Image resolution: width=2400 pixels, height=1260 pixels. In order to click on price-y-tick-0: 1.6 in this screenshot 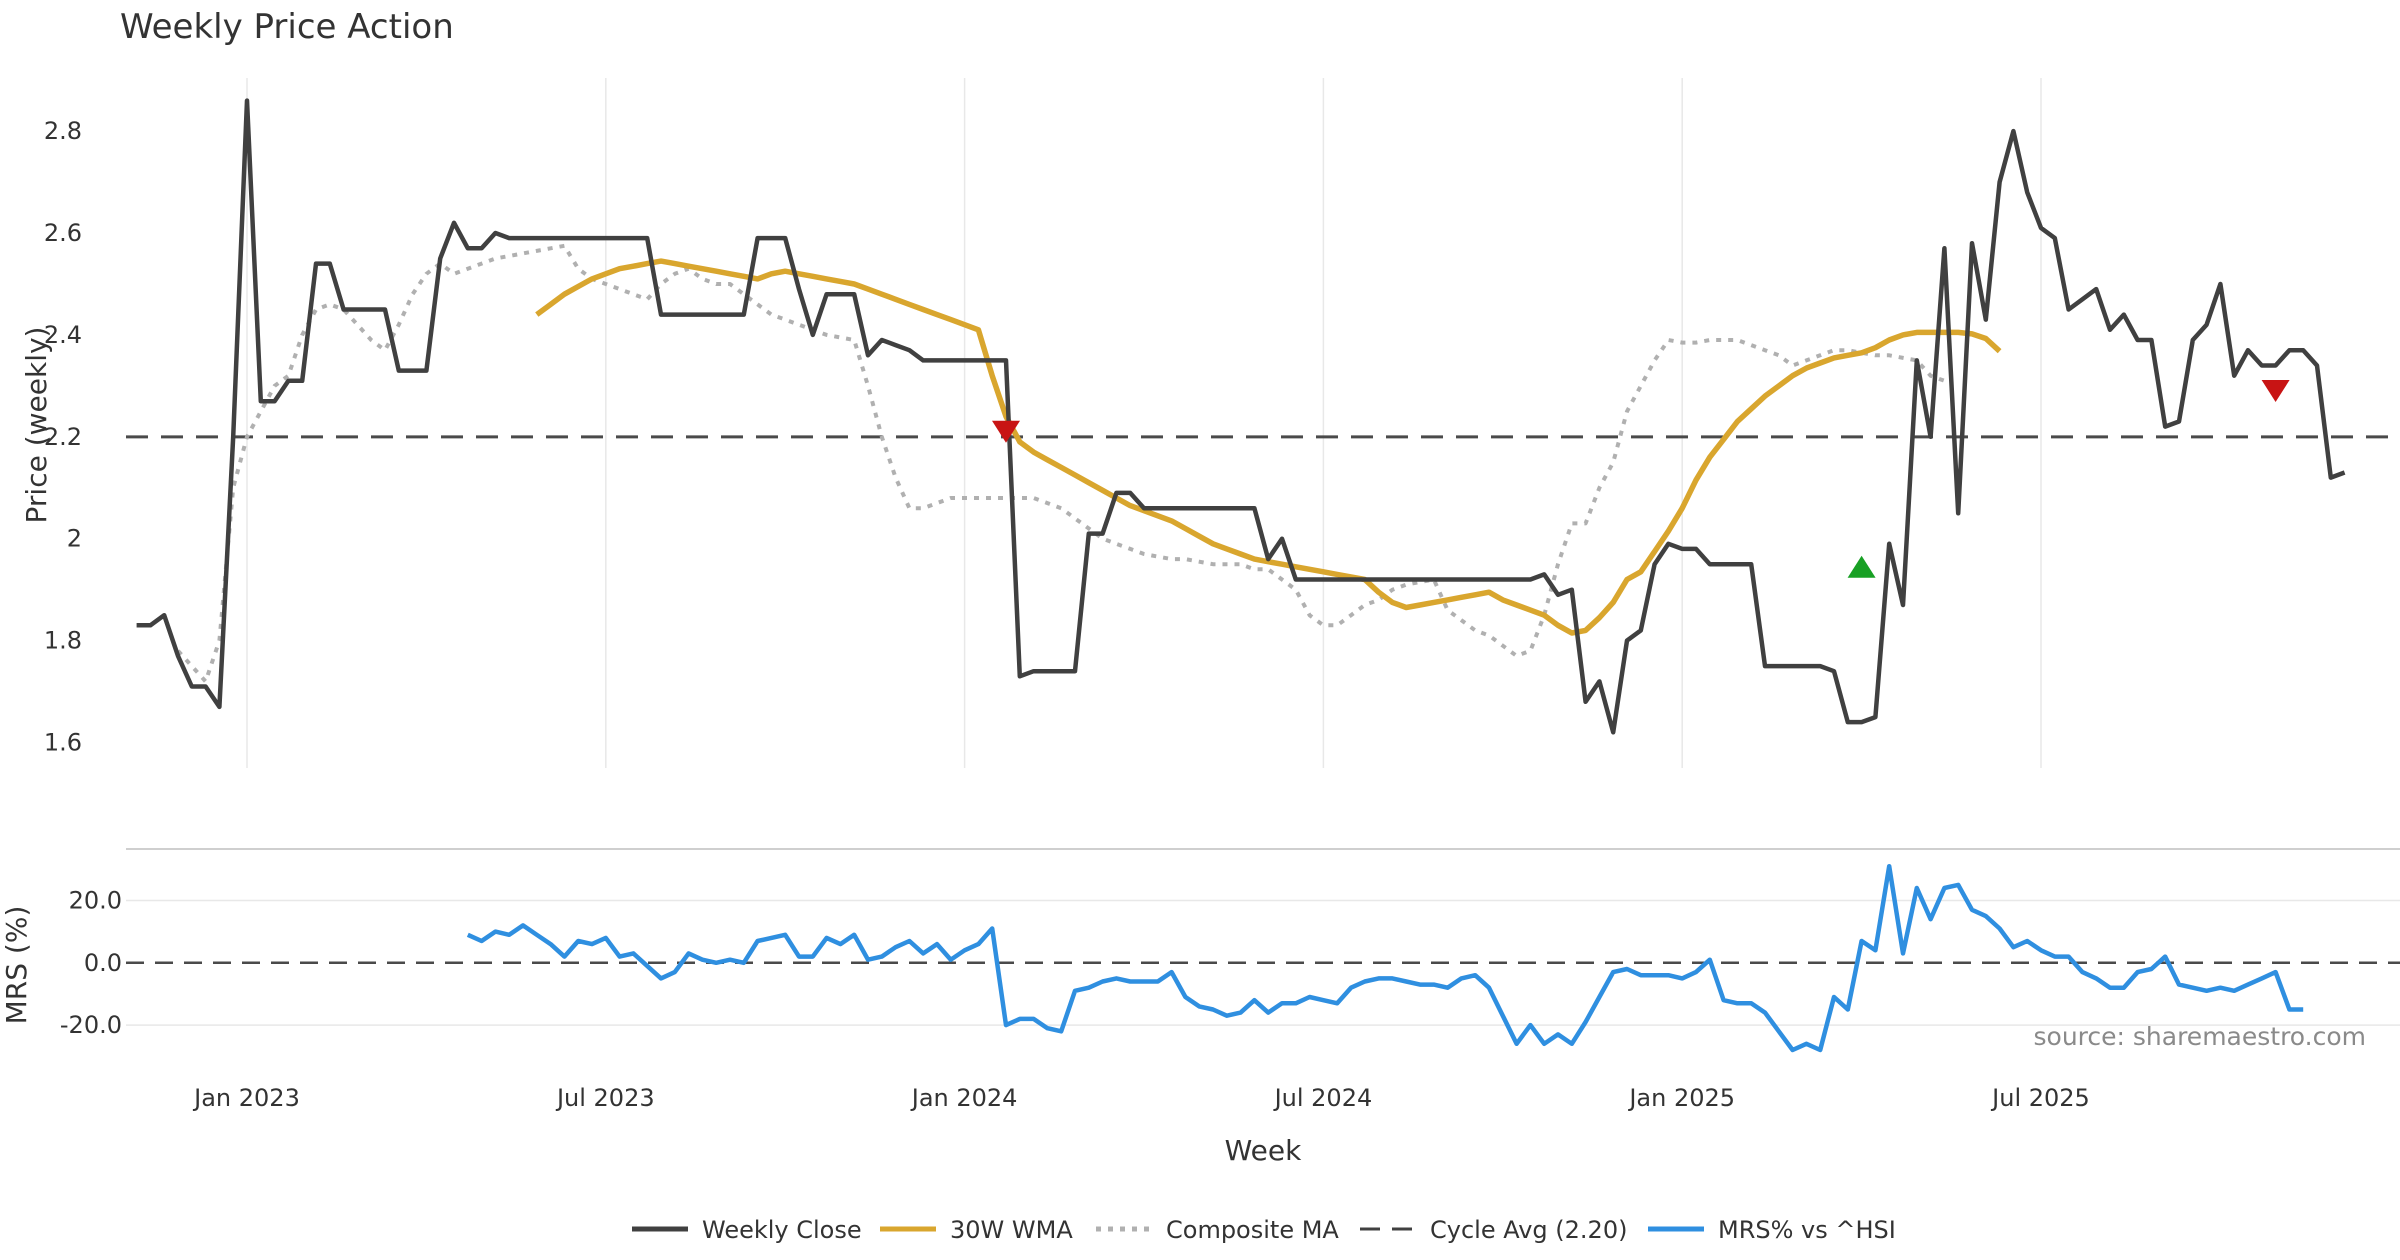, I will do `click(63, 743)`.